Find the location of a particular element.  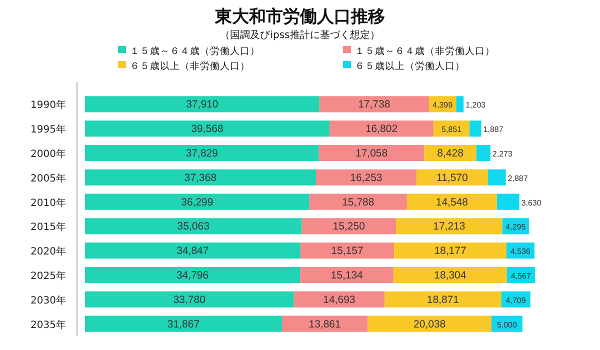

data-label: 16,253 is located at coordinates (366, 178).